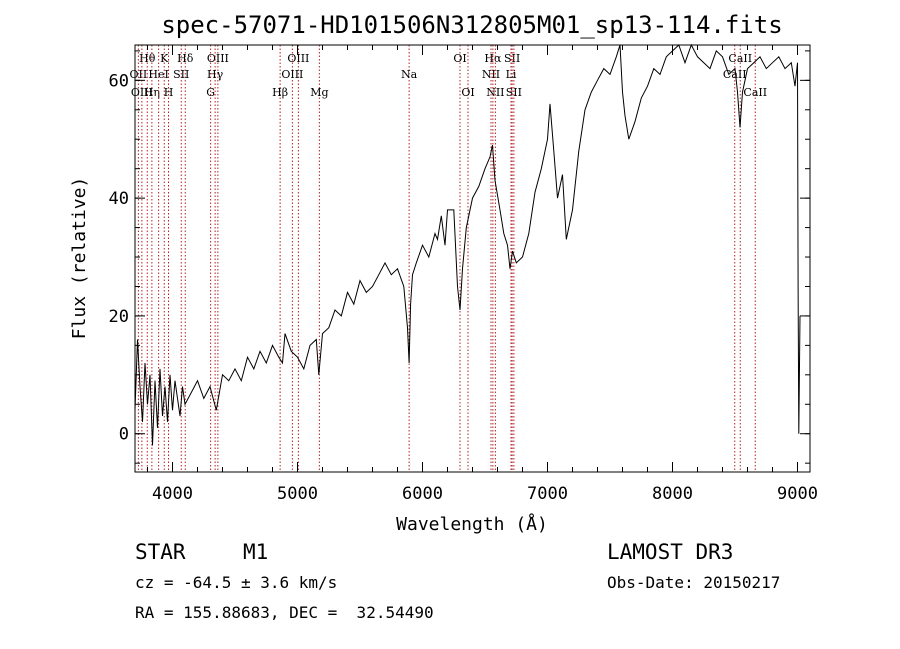 This screenshot has height=649, width=900. Describe the element at coordinates (164, 58) in the screenshot. I see `line-marker-label: K` at that location.